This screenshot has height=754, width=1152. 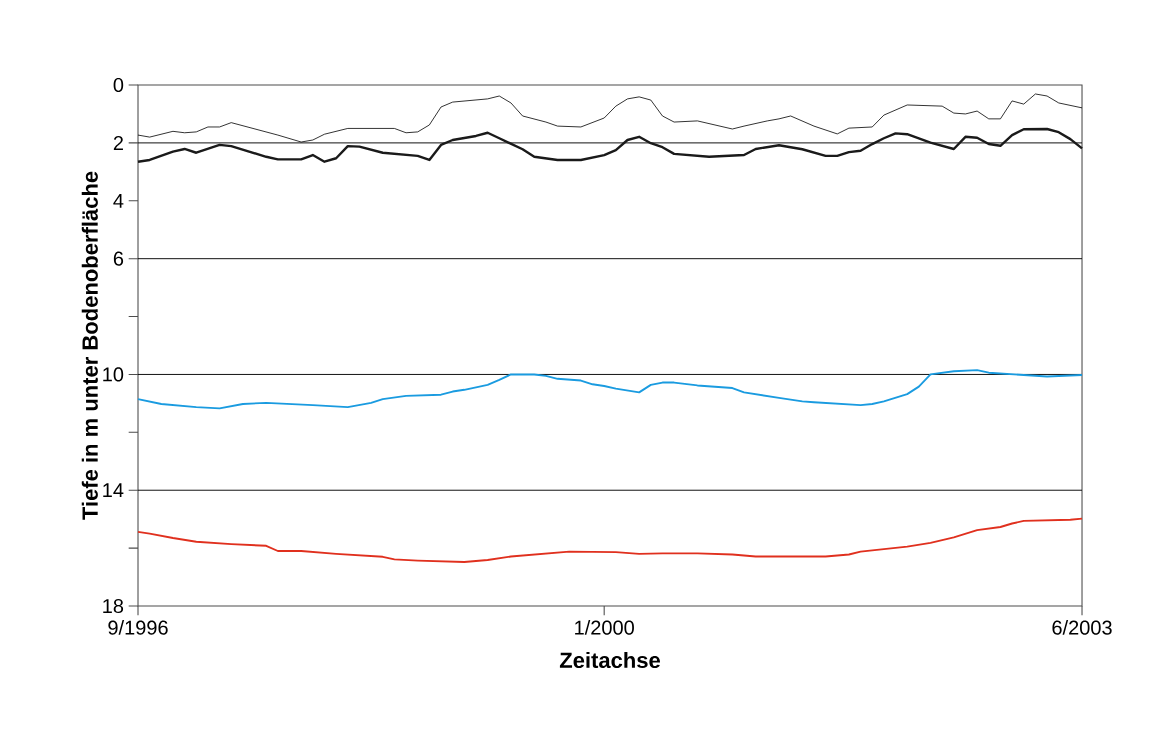 What do you see at coordinates (118, 142) in the screenshot?
I see `y-tick-label: 2` at bounding box center [118, 142].